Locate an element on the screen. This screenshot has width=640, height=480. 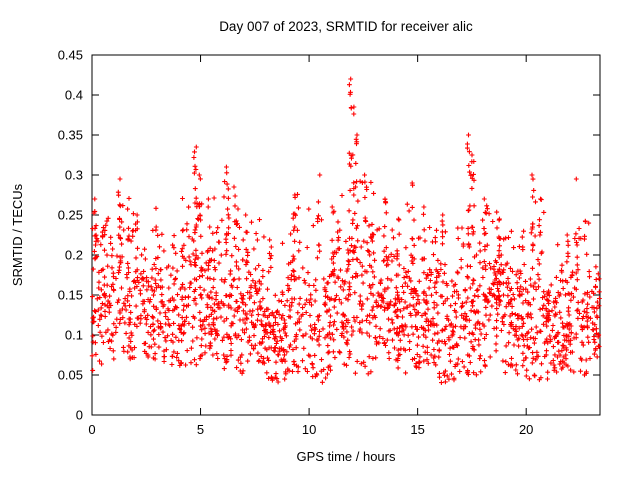
x-tick-label: 10 is located at coordinates (309, 429).